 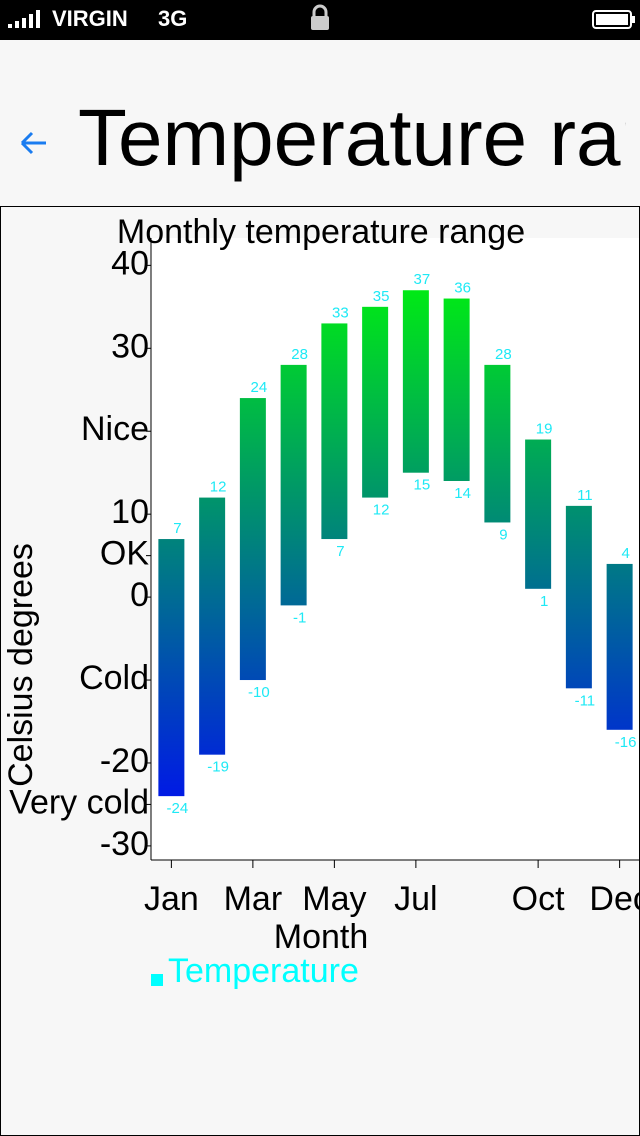 What do you see at coordinates (115, 429) in the screenshot?
I see `y-tick-label: Nice` at bounding box center [115, 429].